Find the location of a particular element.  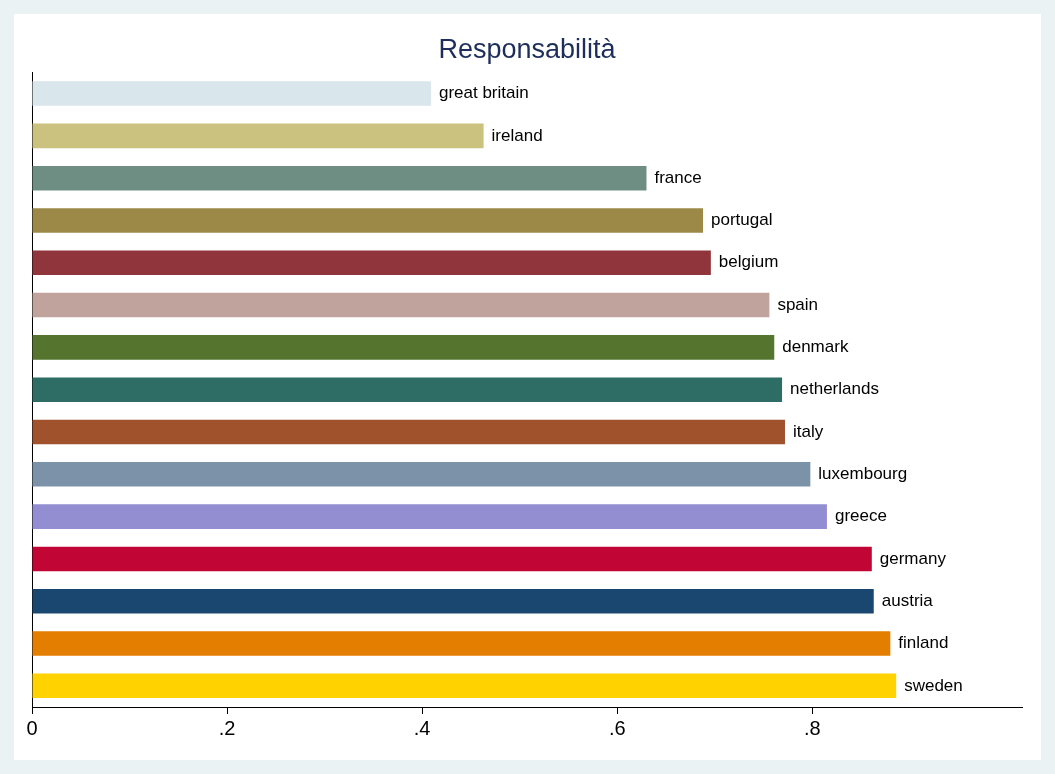

x-tick-label: .8 is located at coordinates (812, 727).